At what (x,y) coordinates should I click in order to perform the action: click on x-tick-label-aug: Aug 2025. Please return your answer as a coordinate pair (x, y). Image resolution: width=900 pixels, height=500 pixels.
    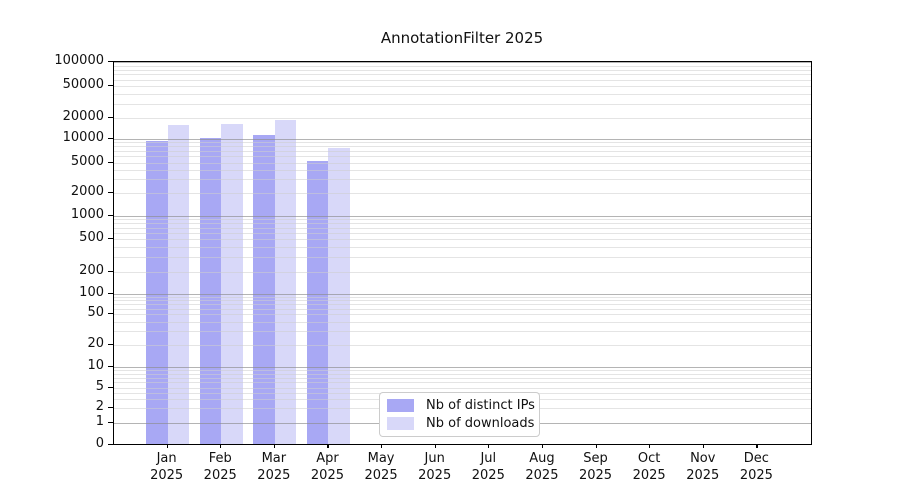
    Looking at the image, I should click on (542, 467).